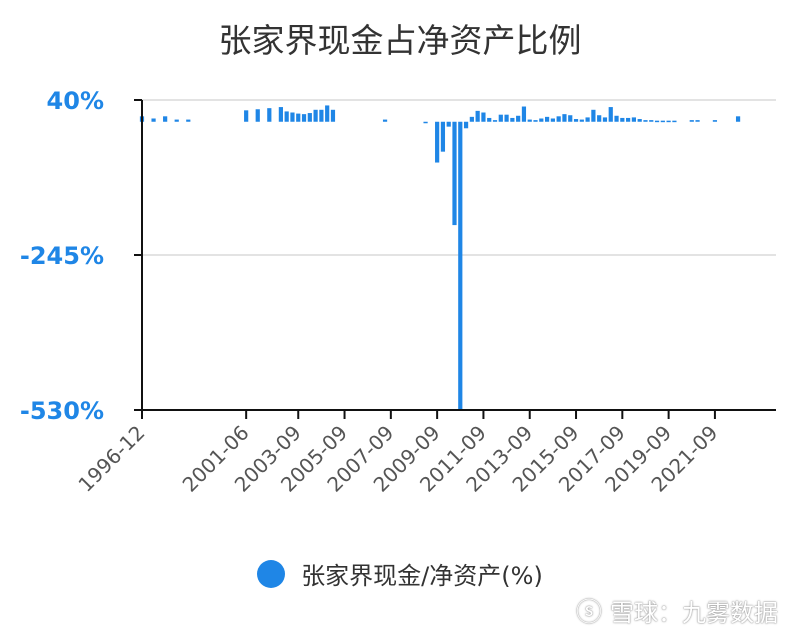  Describe the element at coordinates (75, 101) in the screenshot. I see `y-tick-label: 40%` at that location.